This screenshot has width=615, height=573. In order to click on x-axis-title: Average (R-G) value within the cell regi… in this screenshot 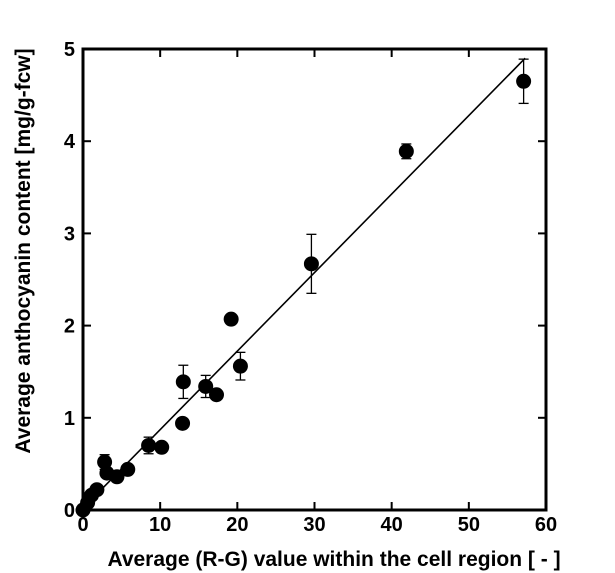, I will do `click(333, 559)`.